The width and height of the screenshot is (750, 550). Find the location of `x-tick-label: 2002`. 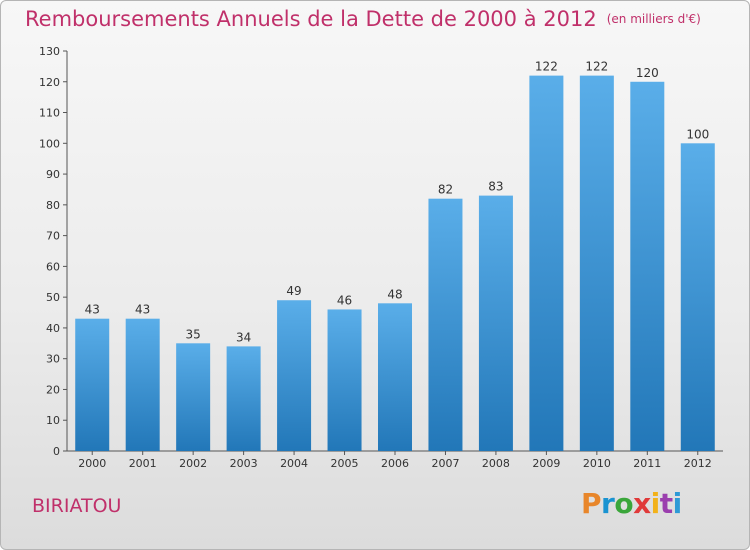

x-tick-label: 2002 is located at coordinates (193, 463).